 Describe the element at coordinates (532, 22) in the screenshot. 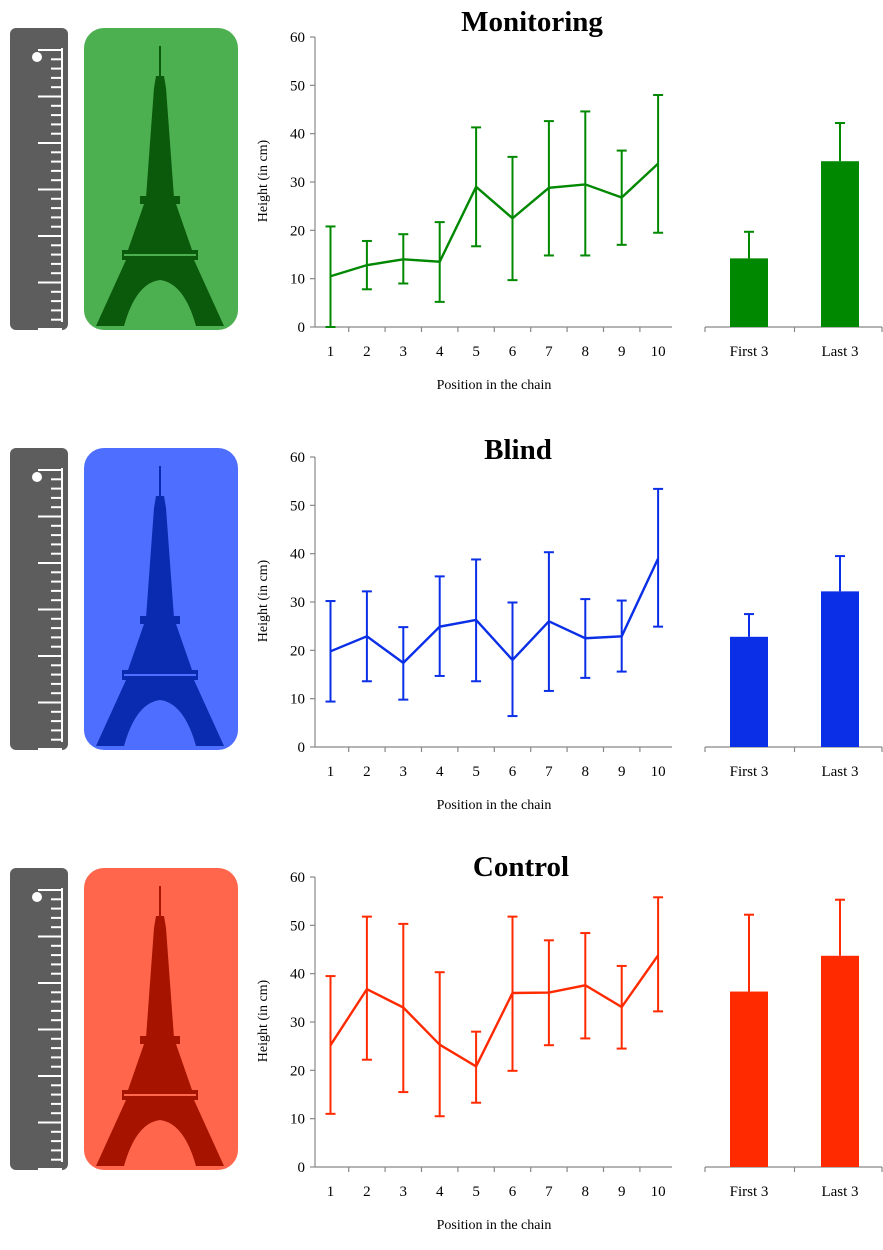

I see `chart-title: Monitoring` at that location.